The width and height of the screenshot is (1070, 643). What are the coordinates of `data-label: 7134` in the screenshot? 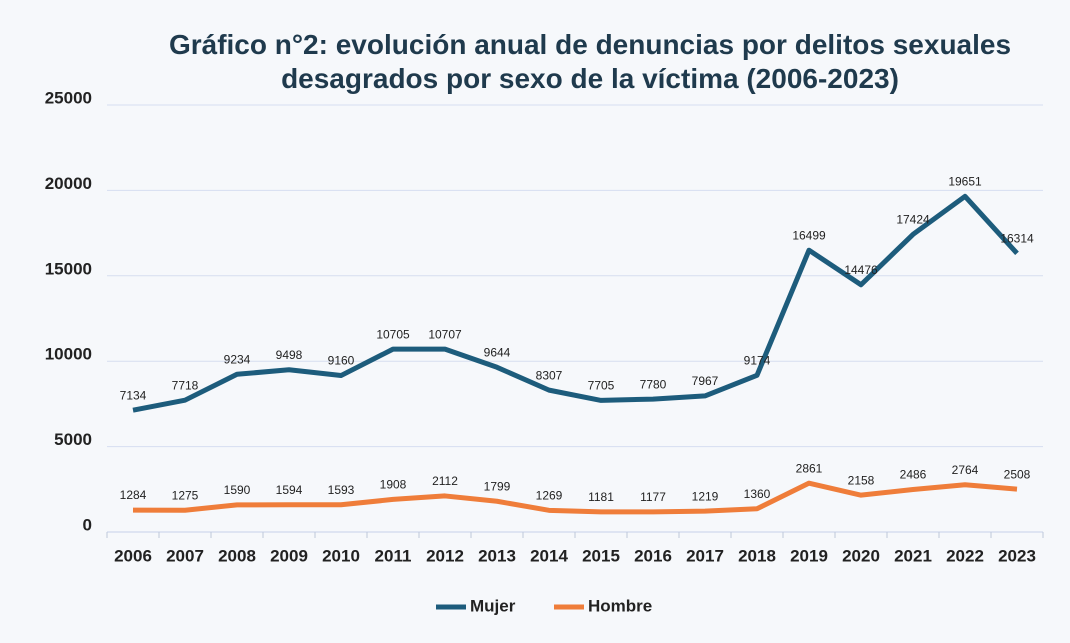 It's located at (133, 395).